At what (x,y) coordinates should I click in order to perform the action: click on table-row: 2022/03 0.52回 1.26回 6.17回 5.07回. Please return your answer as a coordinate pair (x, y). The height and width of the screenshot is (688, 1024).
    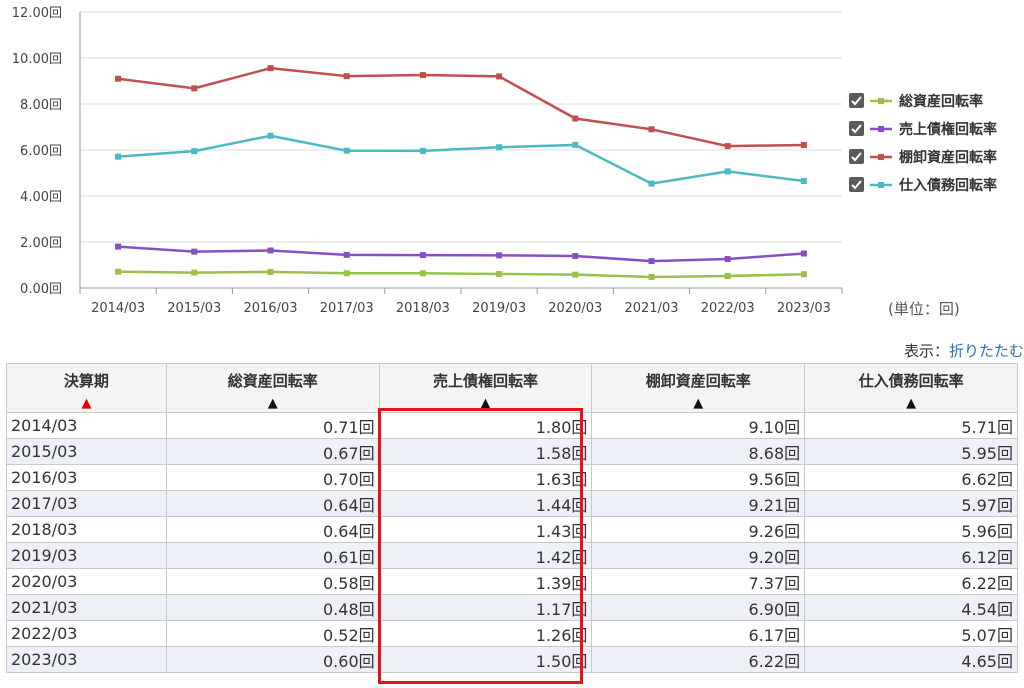
    Looking at the image, I should click on (512, 633).